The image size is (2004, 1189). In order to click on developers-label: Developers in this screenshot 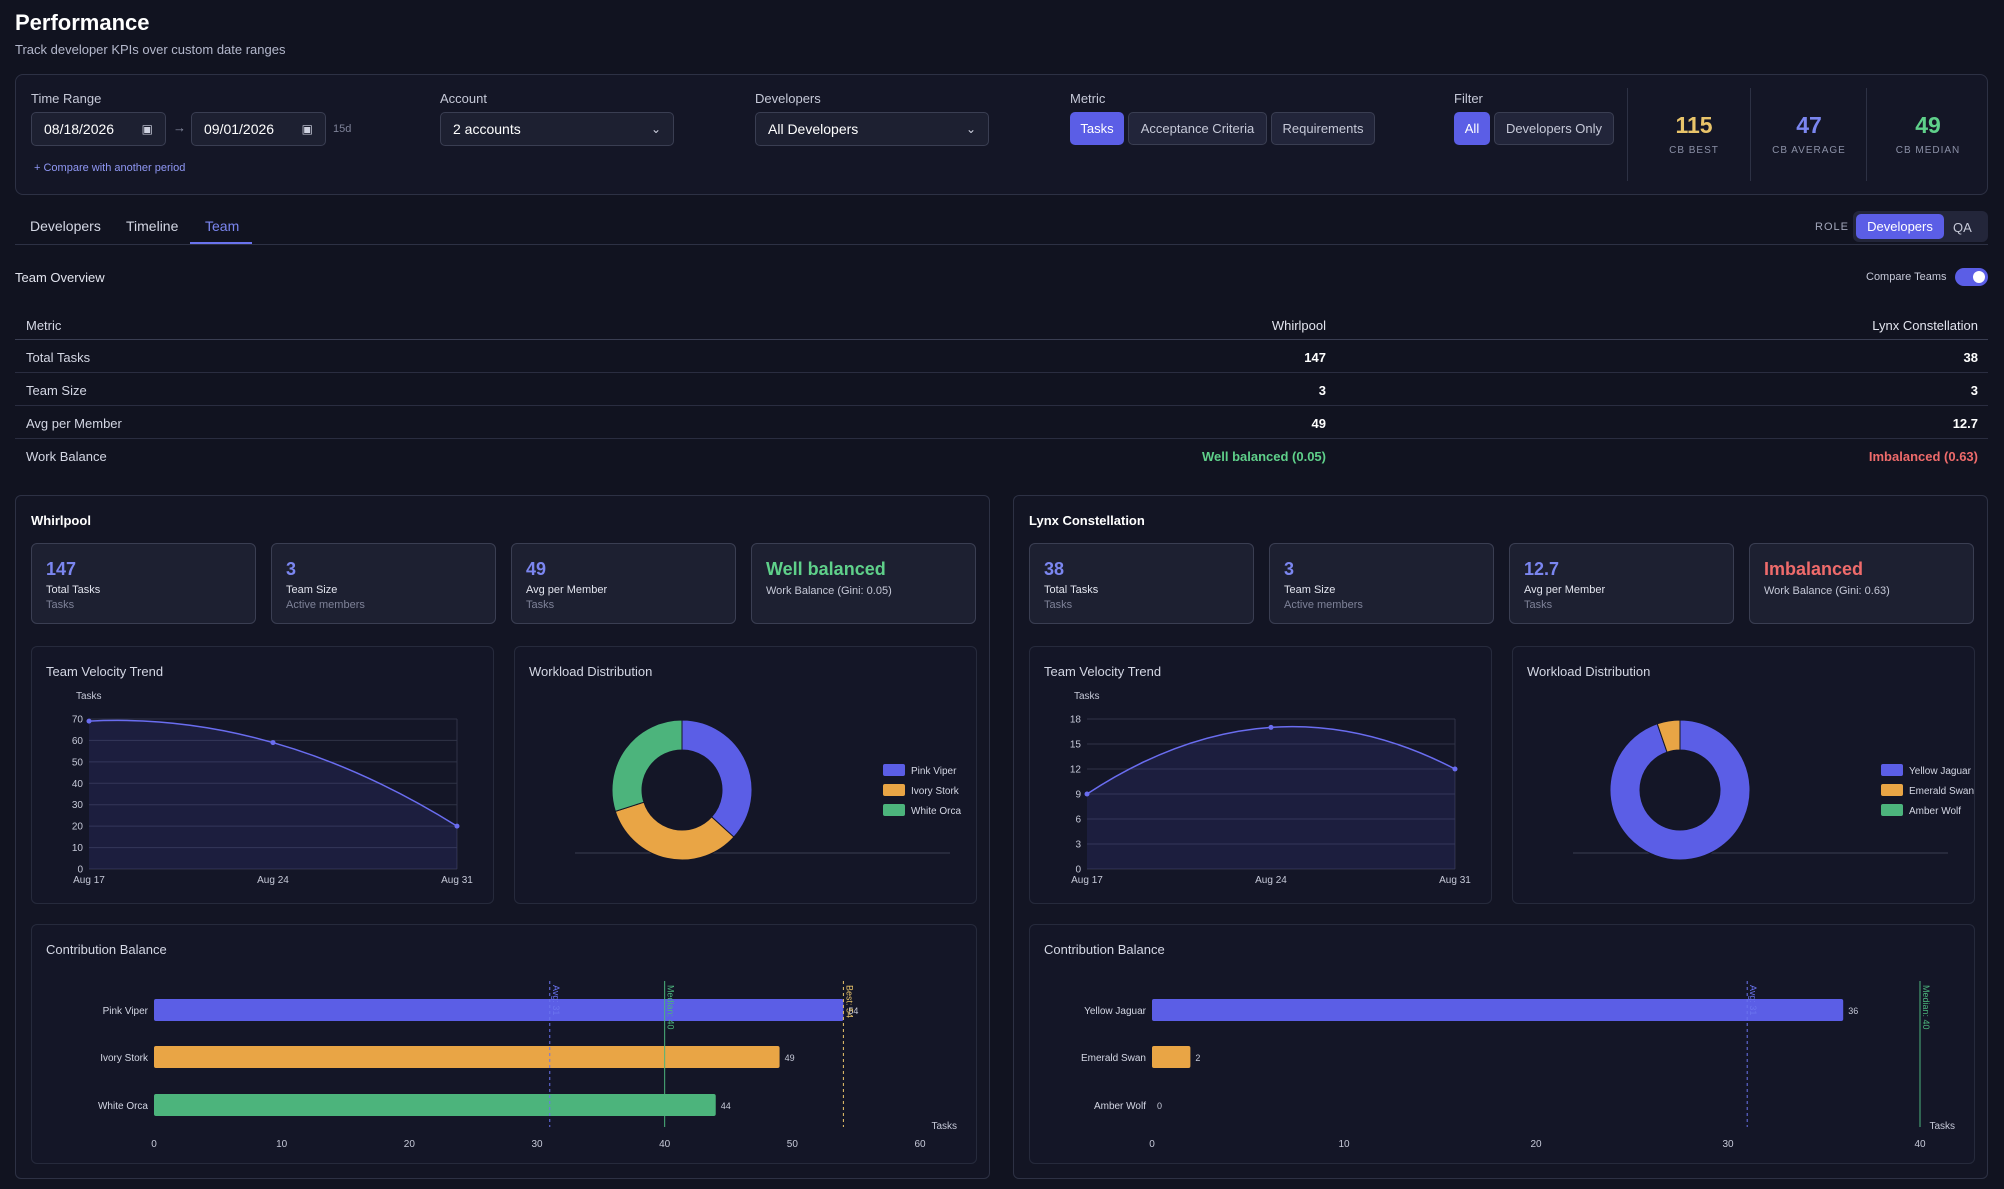, I will do `click(788, 98)`.